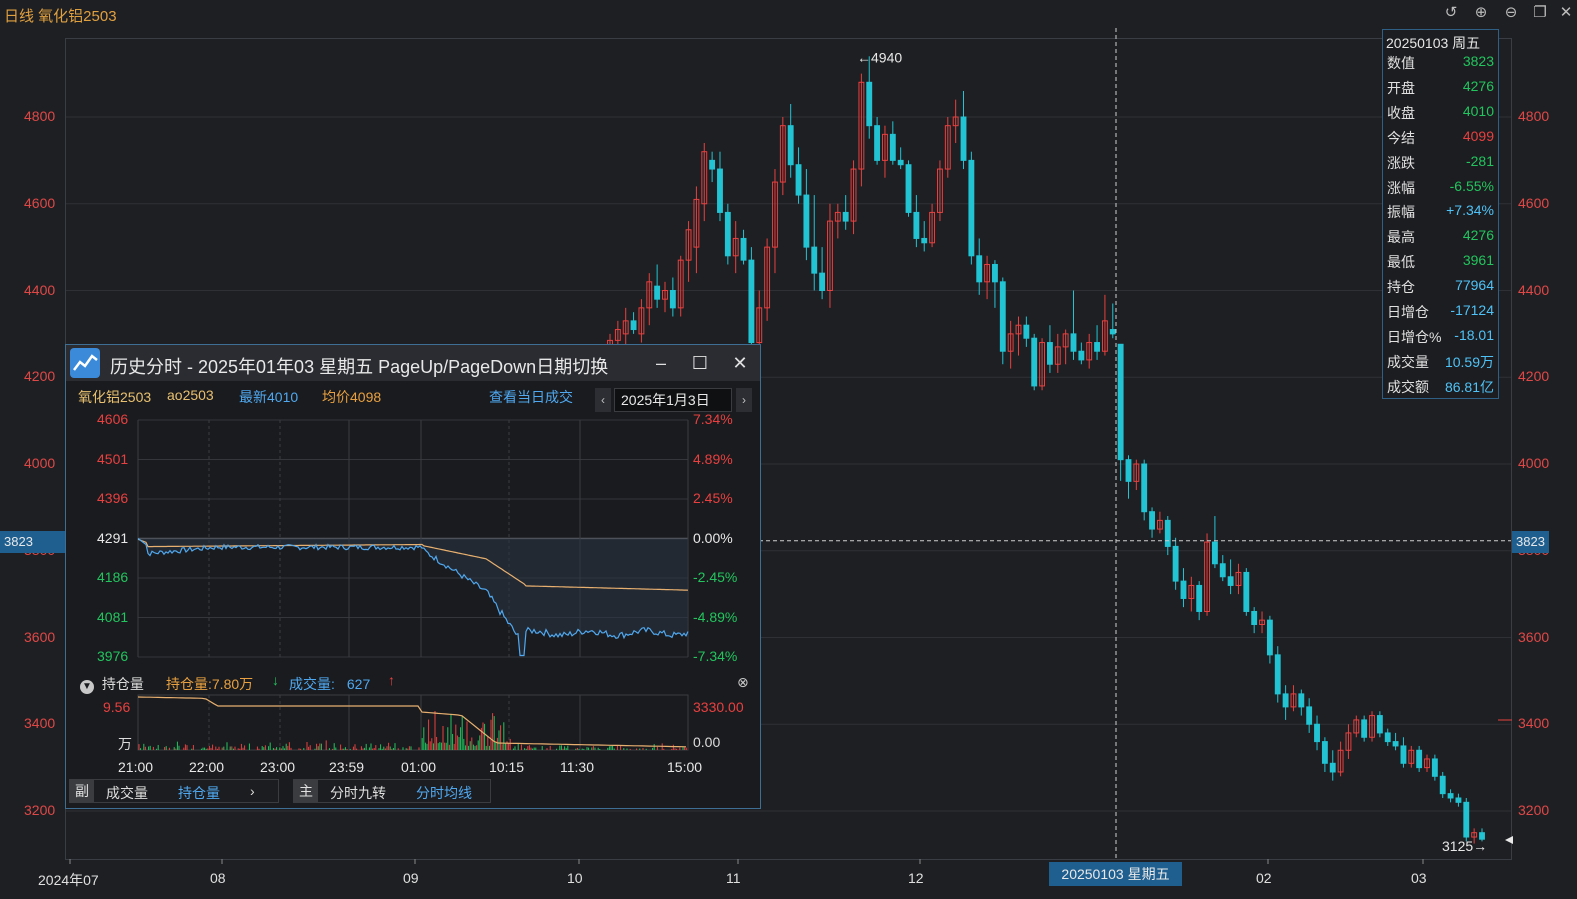 This screenshot has width=1577, height=899. I want to click on x-tick-label: 12, so click(916, 878).